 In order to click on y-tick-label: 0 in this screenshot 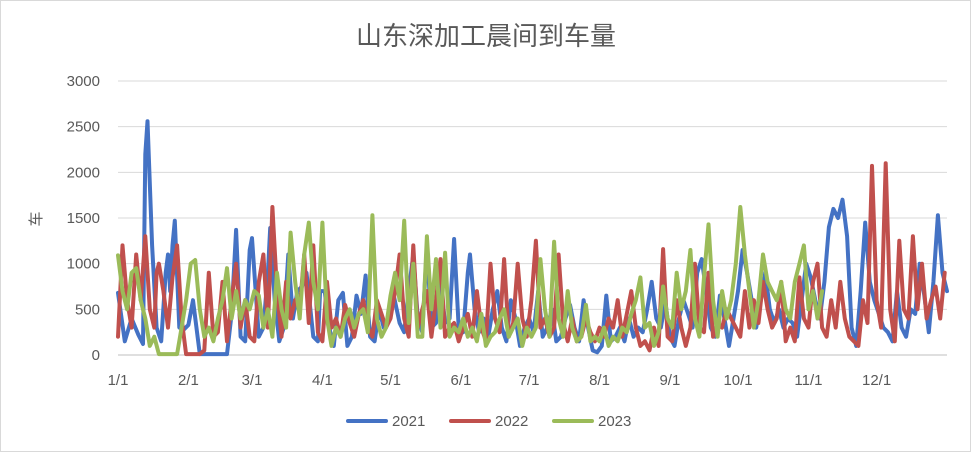, I will do `click(96, 355)`.